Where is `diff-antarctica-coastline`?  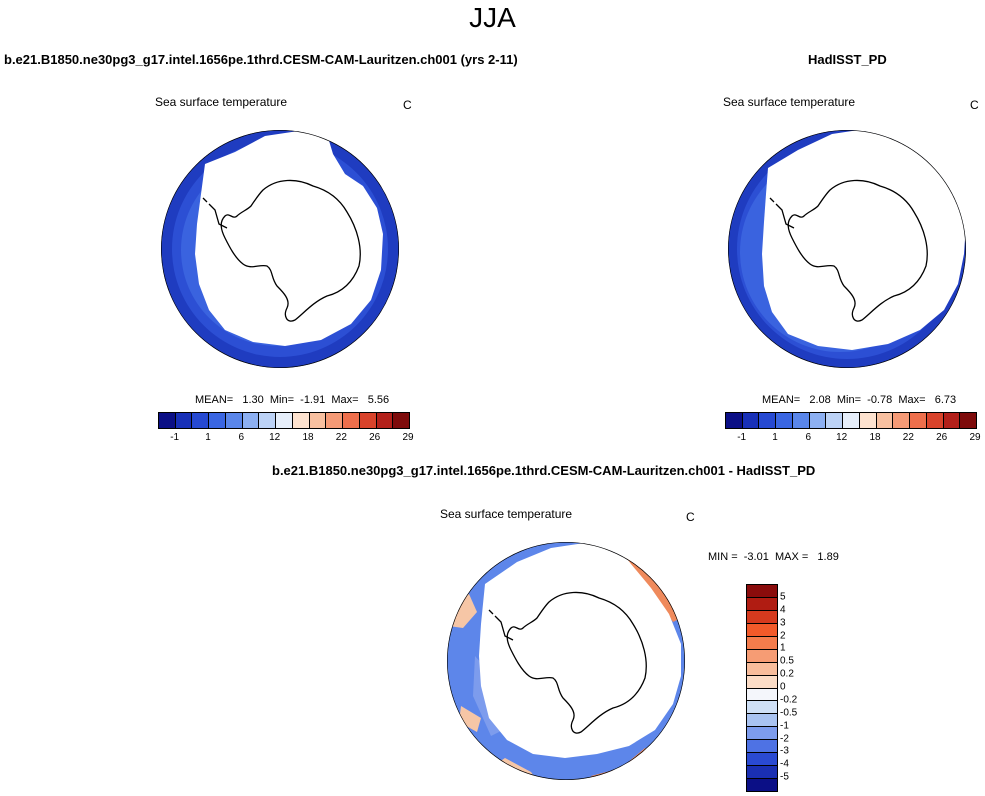
diff-antarctica-coastline is located at coordinates (576, 662).